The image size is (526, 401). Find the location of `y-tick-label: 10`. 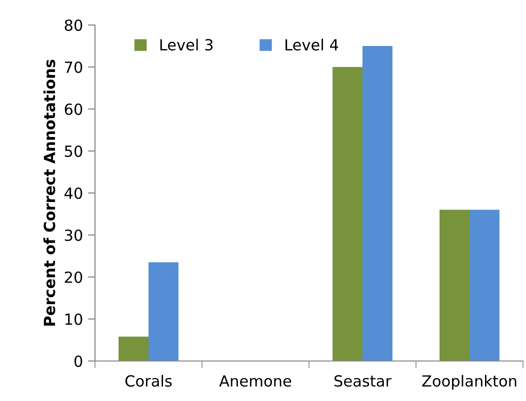

y-tick-label: 10 is located at coordinates (73, 319).